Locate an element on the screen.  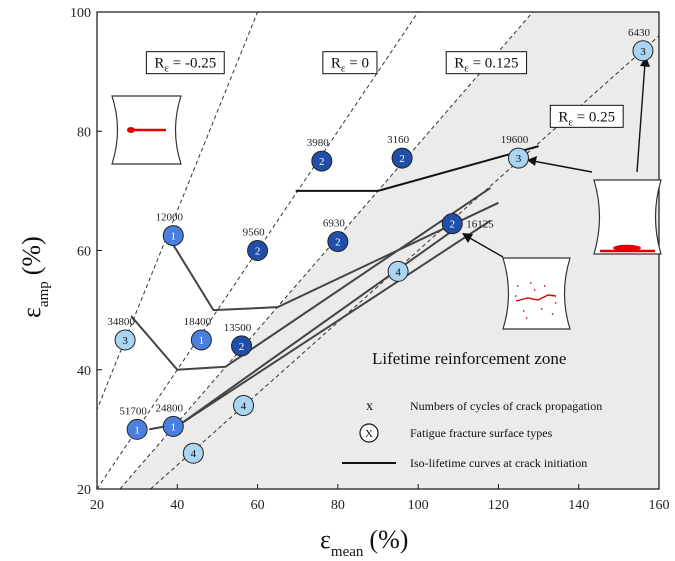
point-type-0: 1 is located at coordinates (174, 237).